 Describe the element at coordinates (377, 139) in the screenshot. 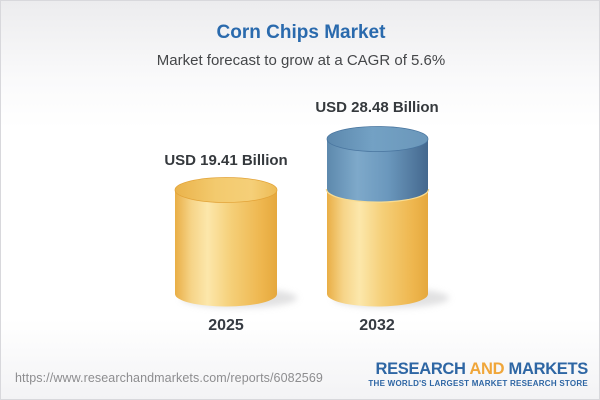

I see `cylinder-2032-top` at that location.